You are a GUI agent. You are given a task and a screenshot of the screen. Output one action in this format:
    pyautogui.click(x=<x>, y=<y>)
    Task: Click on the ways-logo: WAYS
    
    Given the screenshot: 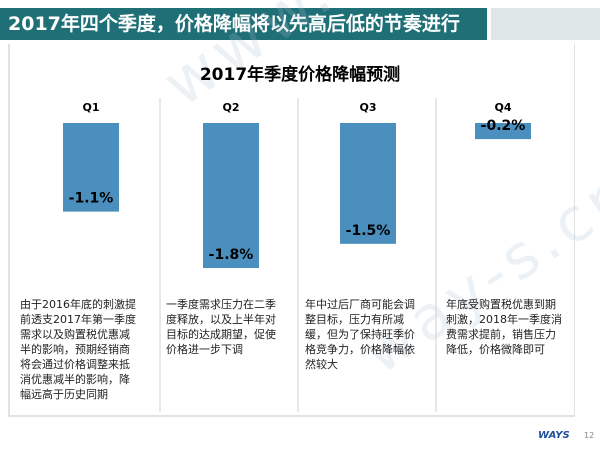 What is the action you would take?
    pyautogui.click(x=554, y=435)
    